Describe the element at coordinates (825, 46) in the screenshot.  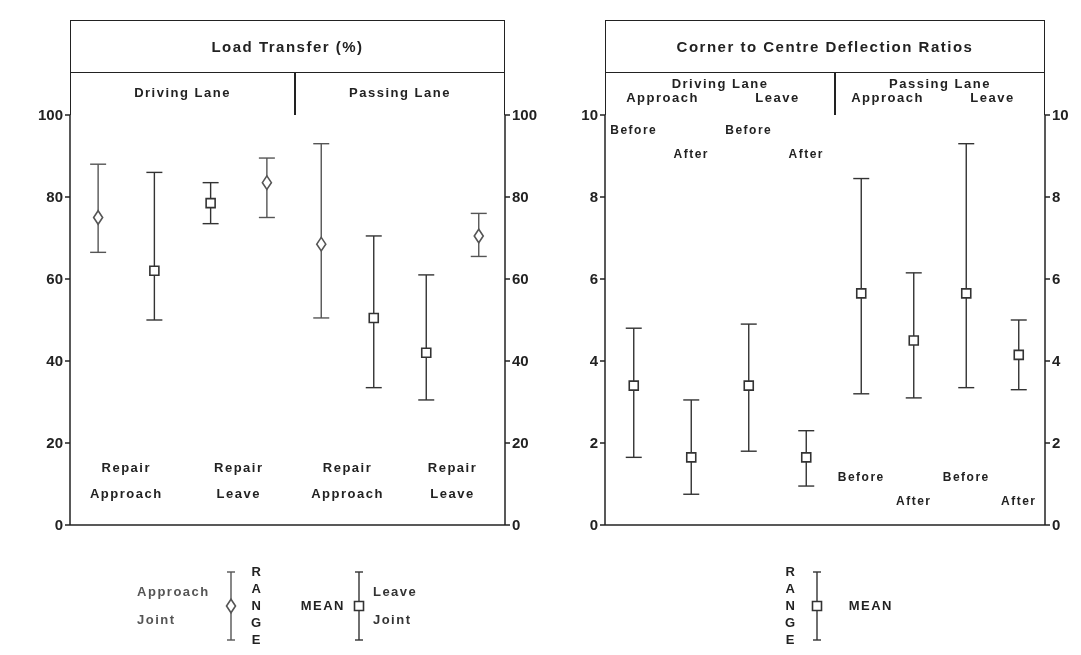
I see `chart-title: Corner to Centre Deflection Ratios` at that location.